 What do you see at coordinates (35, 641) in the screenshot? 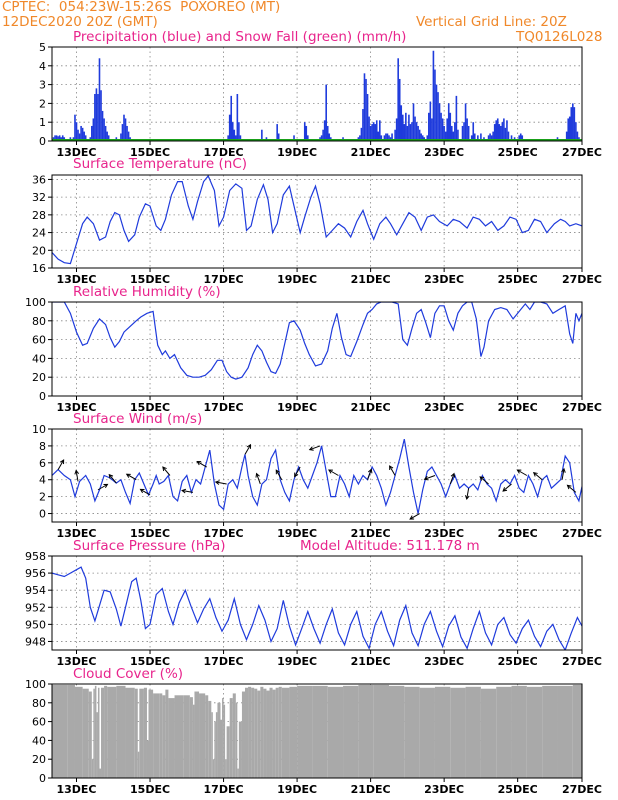
I see `y-tick-label: 948` at bounding box center [35, 641].